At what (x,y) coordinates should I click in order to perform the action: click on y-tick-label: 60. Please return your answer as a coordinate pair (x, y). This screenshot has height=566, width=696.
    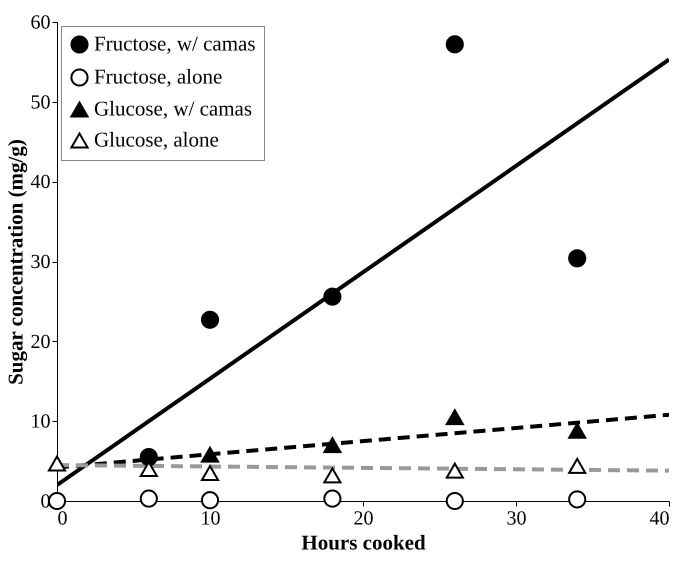
    Looking at the image, I should click on (40, 23).